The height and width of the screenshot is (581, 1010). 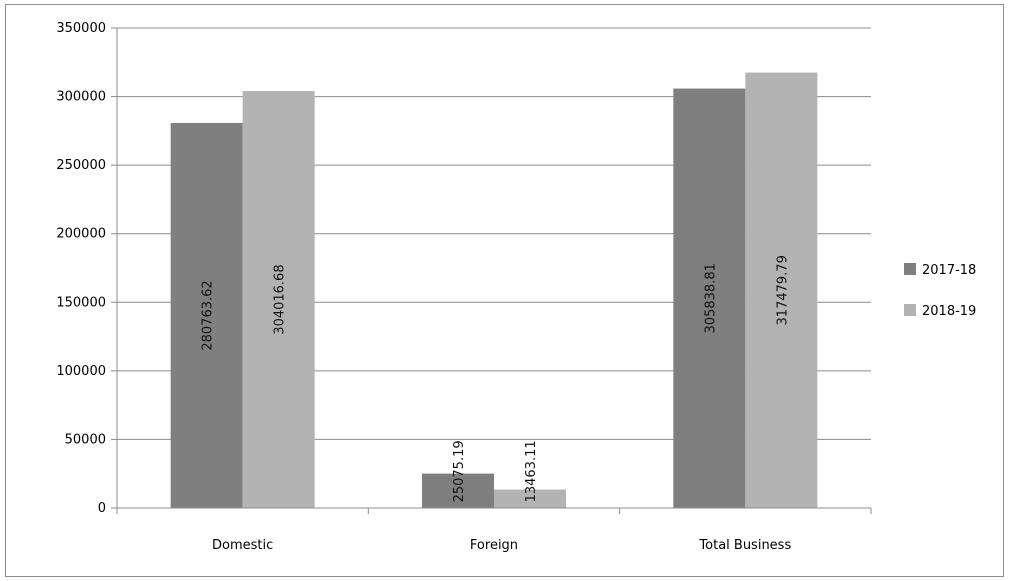 I want to click on y-tick-label: 100000, so click(x=81, y=371).